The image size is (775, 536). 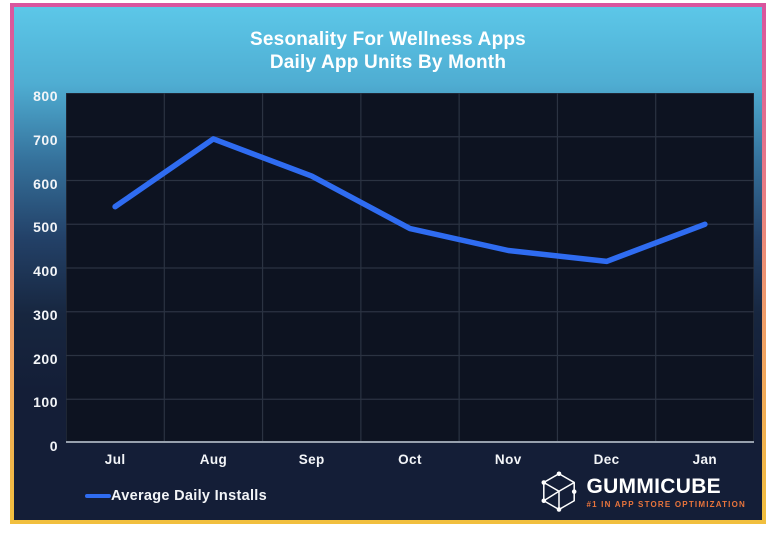 I want to click on brand-logo: GUMMICUBE #1 IN APP STORE OPTIMIZATION, so click(x=643, y=492).